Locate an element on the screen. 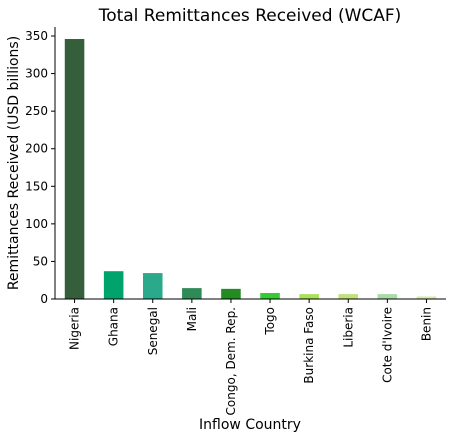 This screenshot has width=452, height=439. bar-congo-dem-rep is located at coordinates (231, 293).